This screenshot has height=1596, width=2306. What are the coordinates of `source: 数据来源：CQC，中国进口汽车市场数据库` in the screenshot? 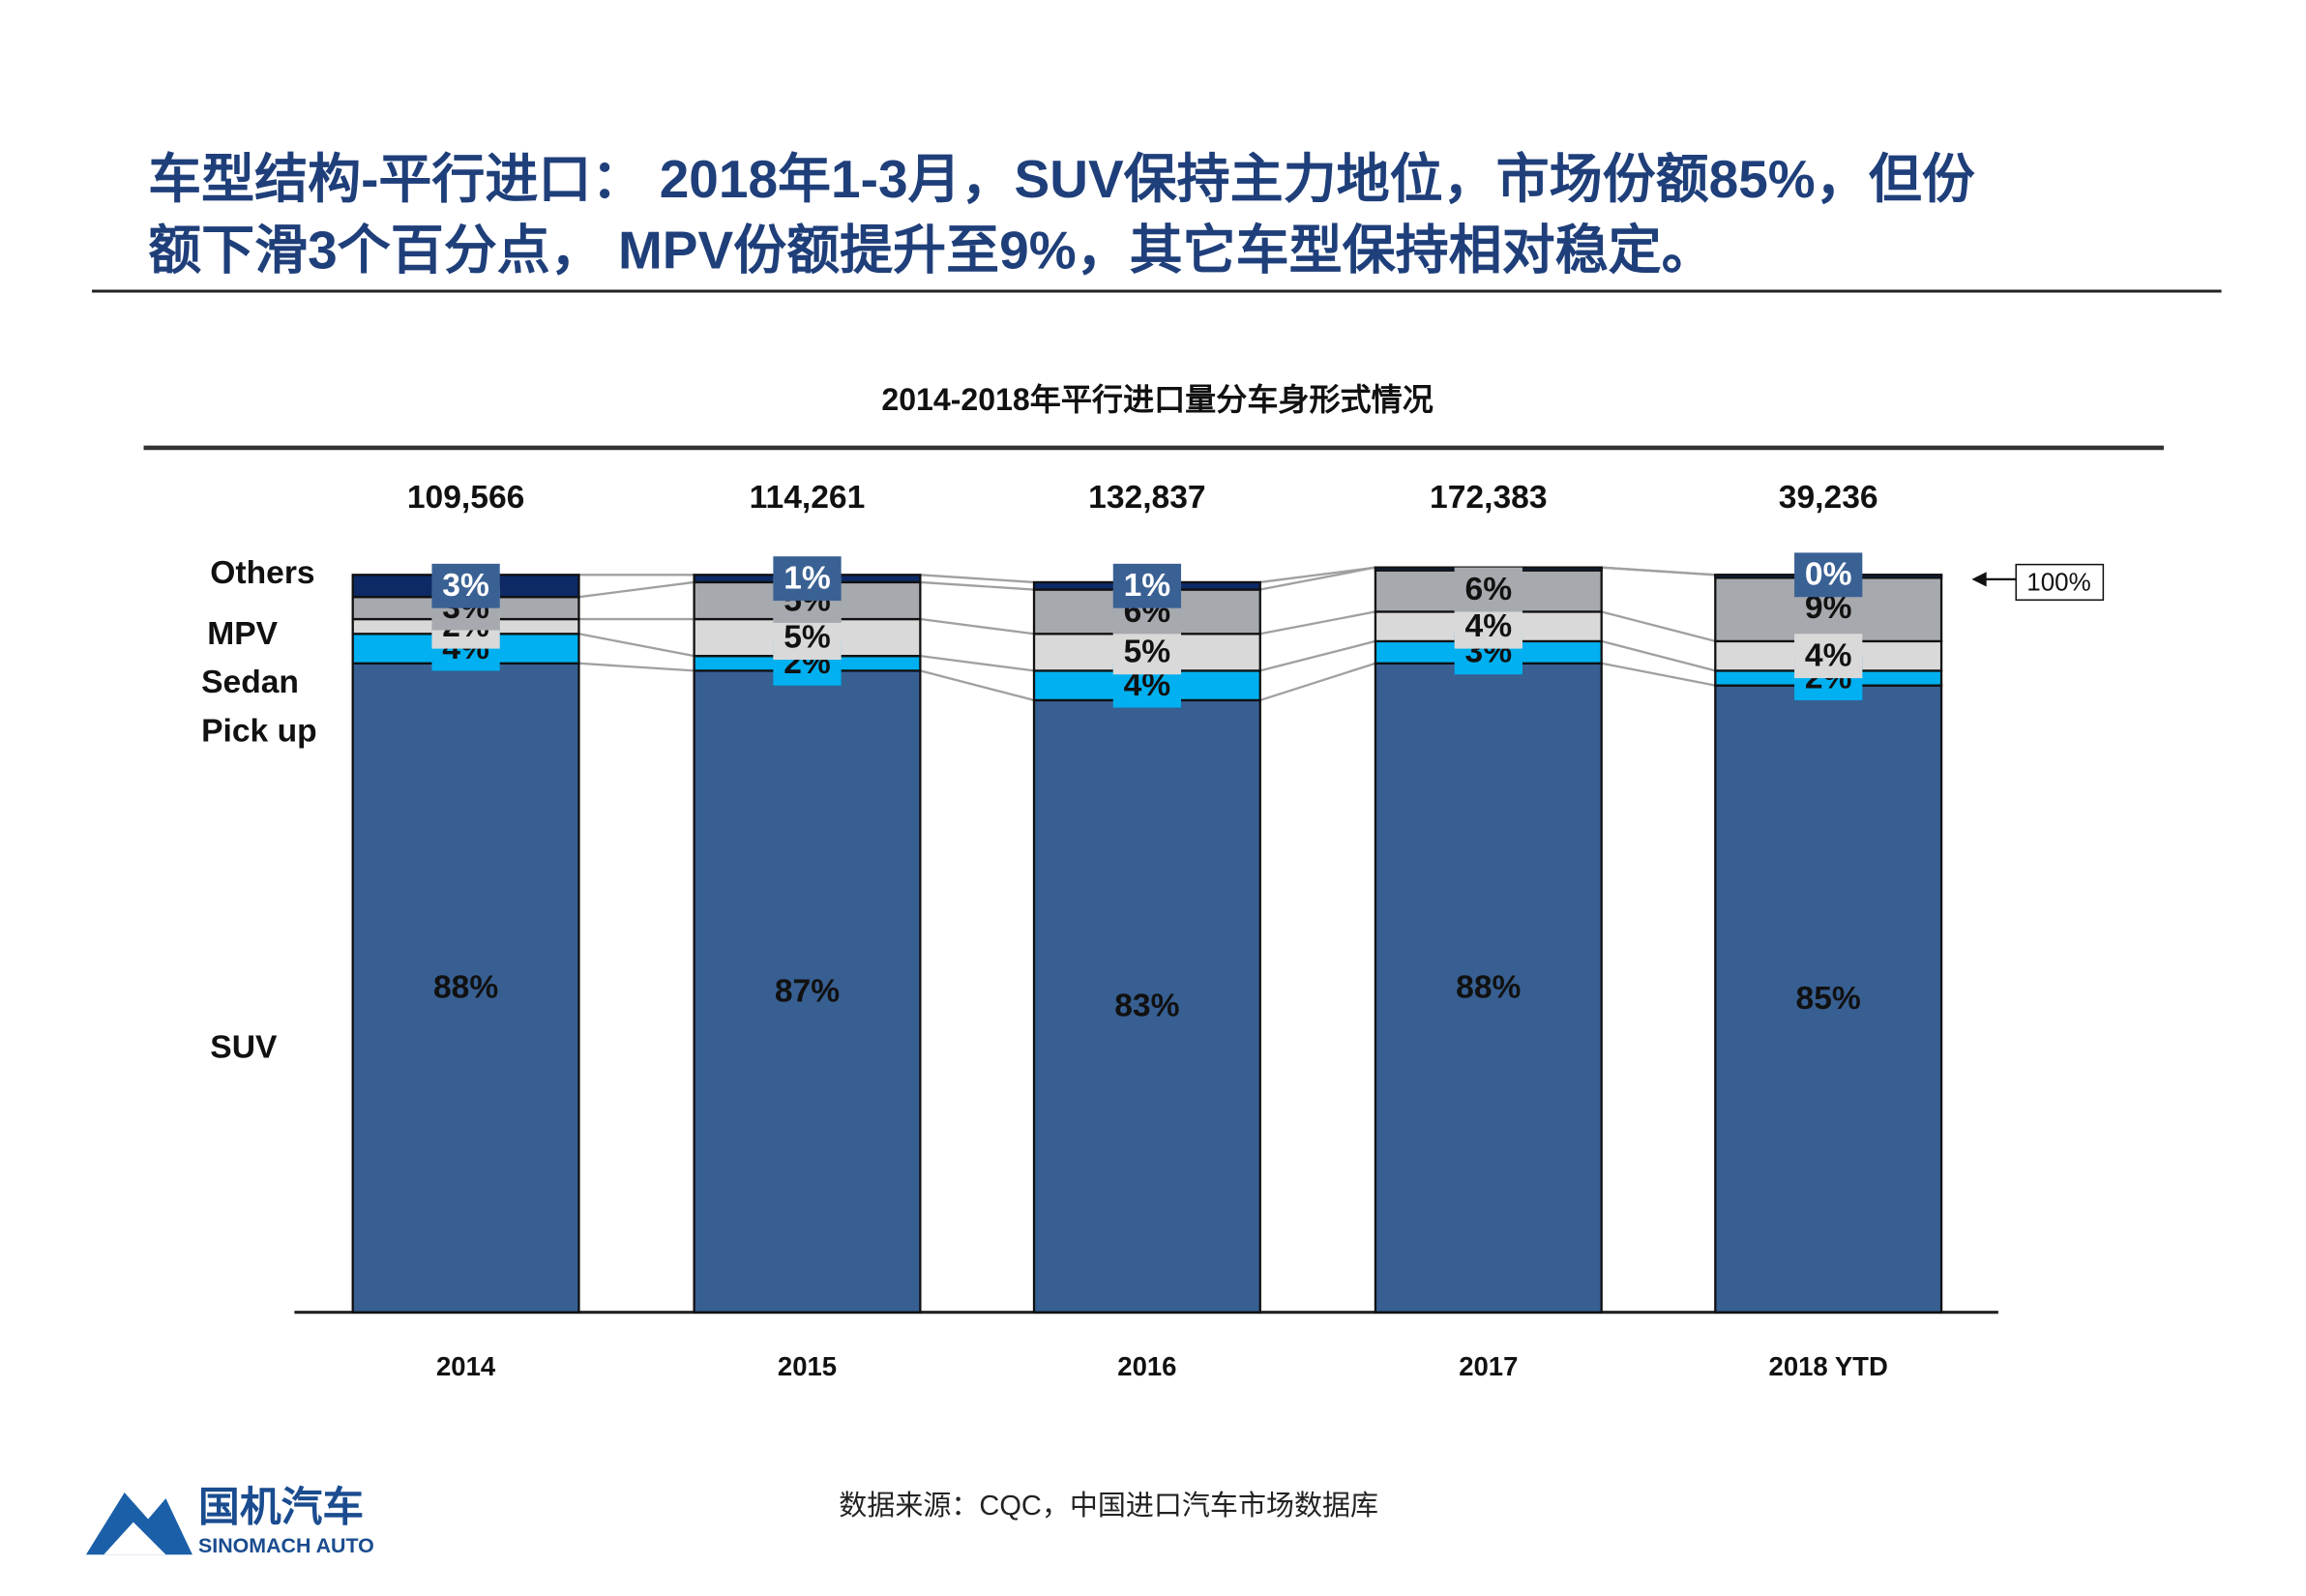 It's located at (1108, 1506).